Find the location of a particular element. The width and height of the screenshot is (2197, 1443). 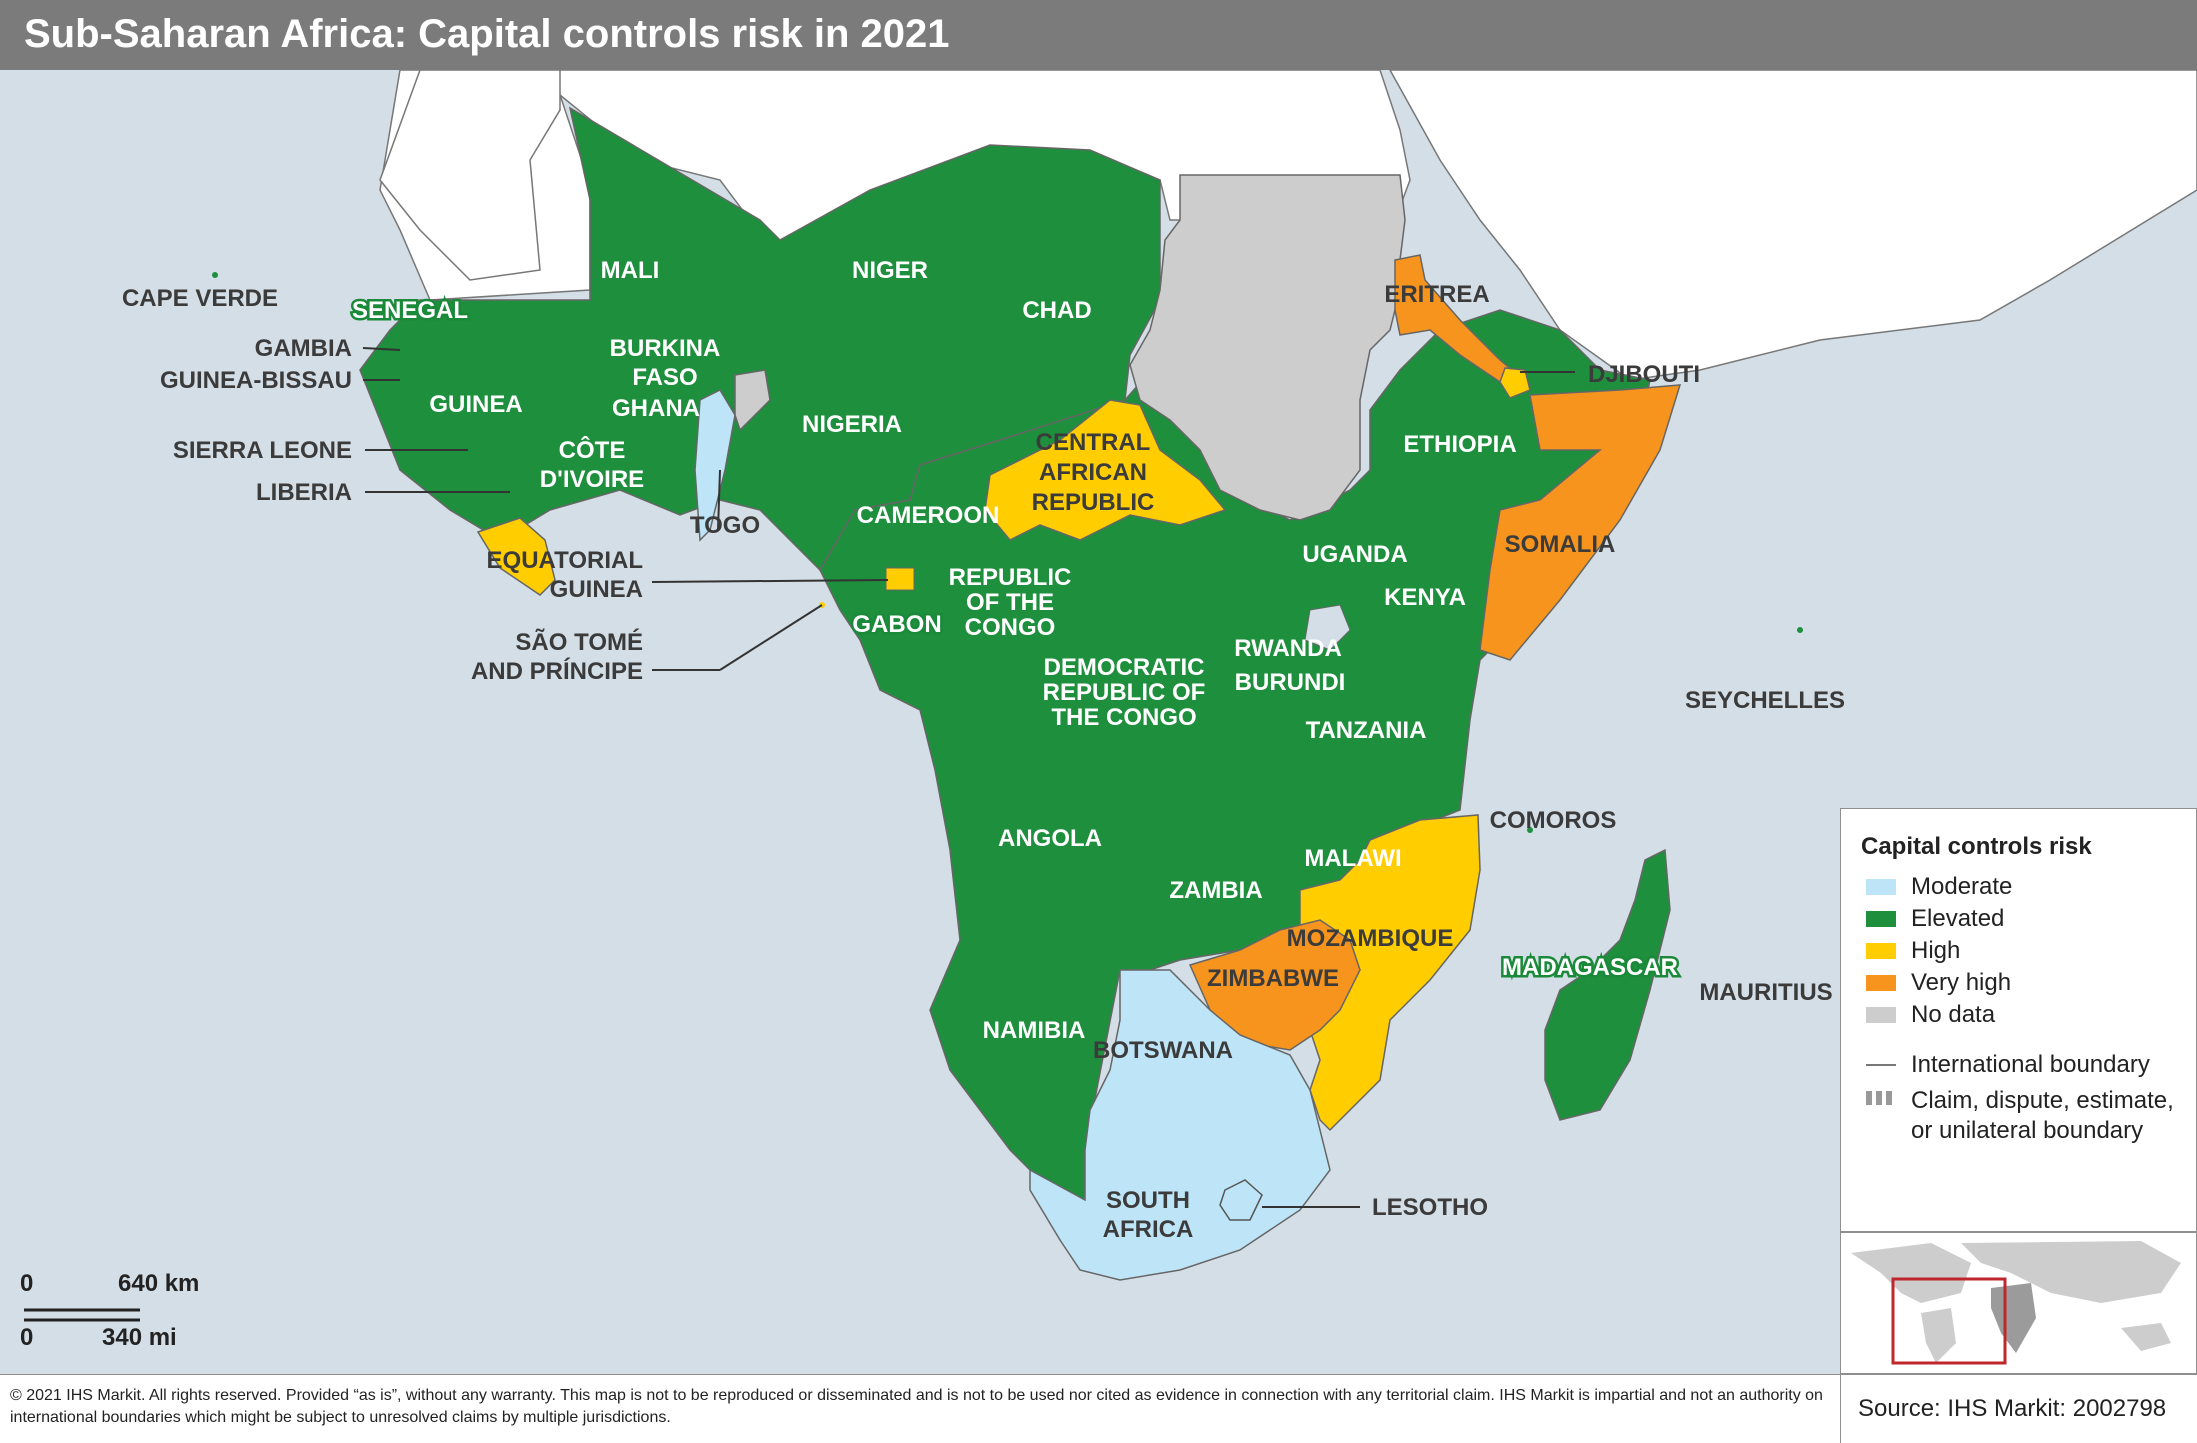

label-sierra-leone: SIERRA LEONE is located at coordinates (262, 450).